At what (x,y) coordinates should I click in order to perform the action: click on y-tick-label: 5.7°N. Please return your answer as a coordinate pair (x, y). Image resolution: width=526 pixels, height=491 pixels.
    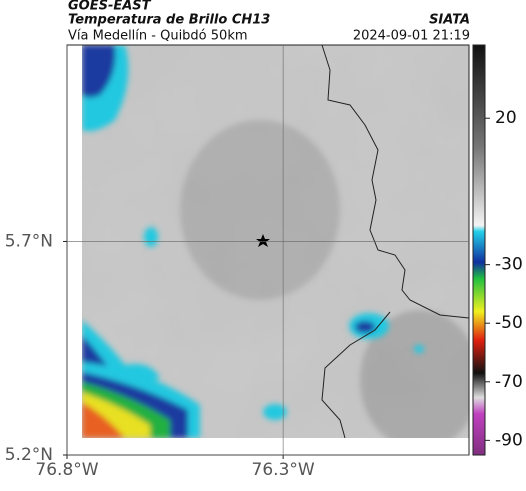
    Looking at the image, I should click on (29, 241).